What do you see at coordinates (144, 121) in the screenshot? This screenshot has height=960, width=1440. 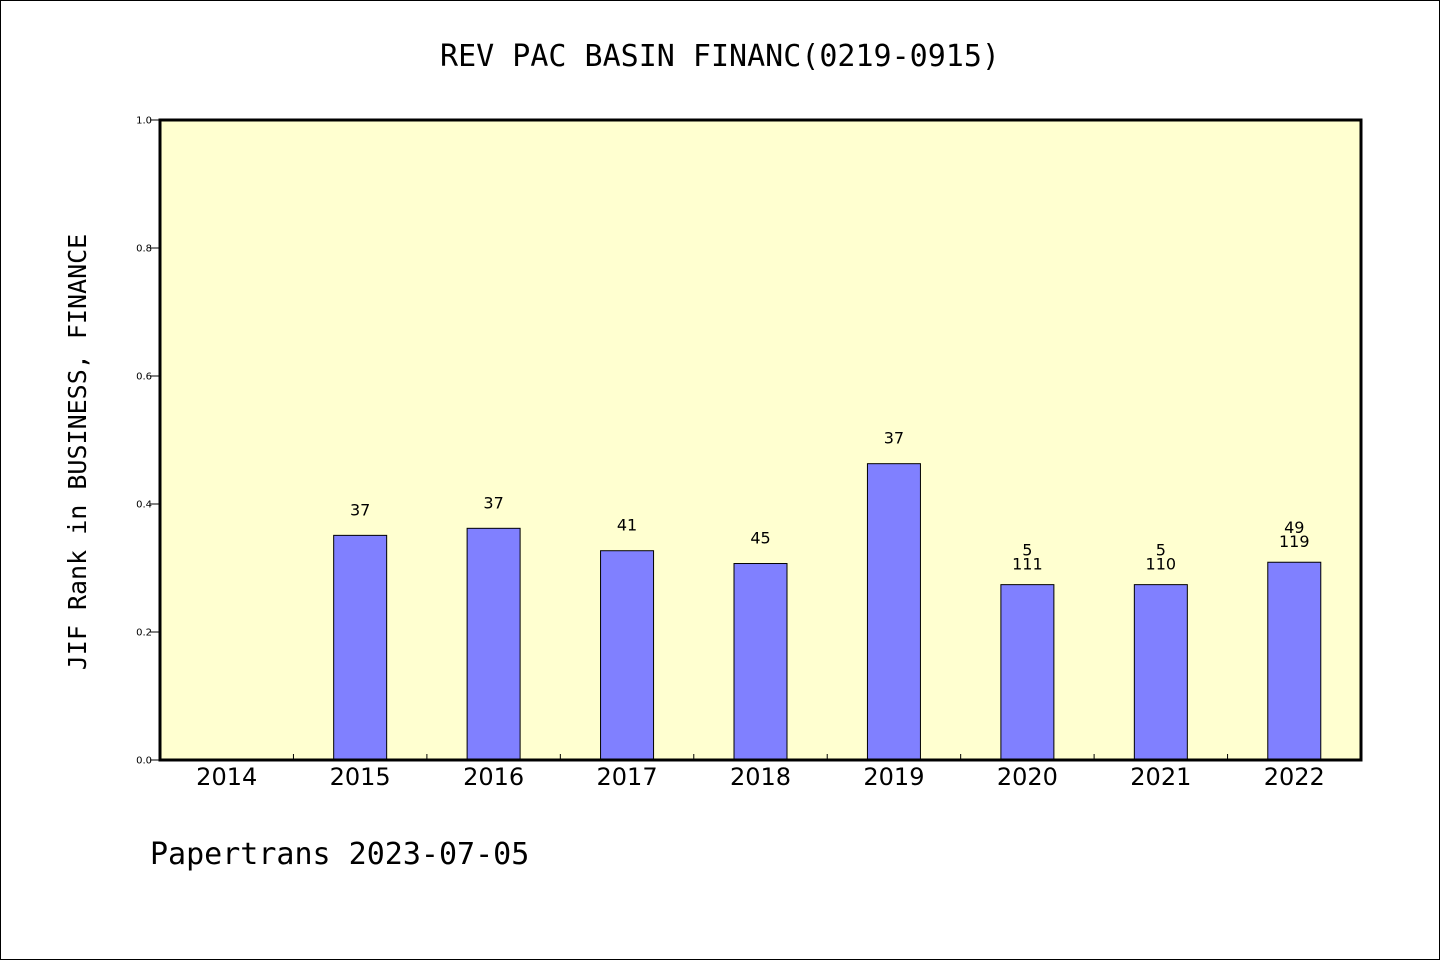 I see `y-tick-label: 1.0` at bounding box center [144, 121].